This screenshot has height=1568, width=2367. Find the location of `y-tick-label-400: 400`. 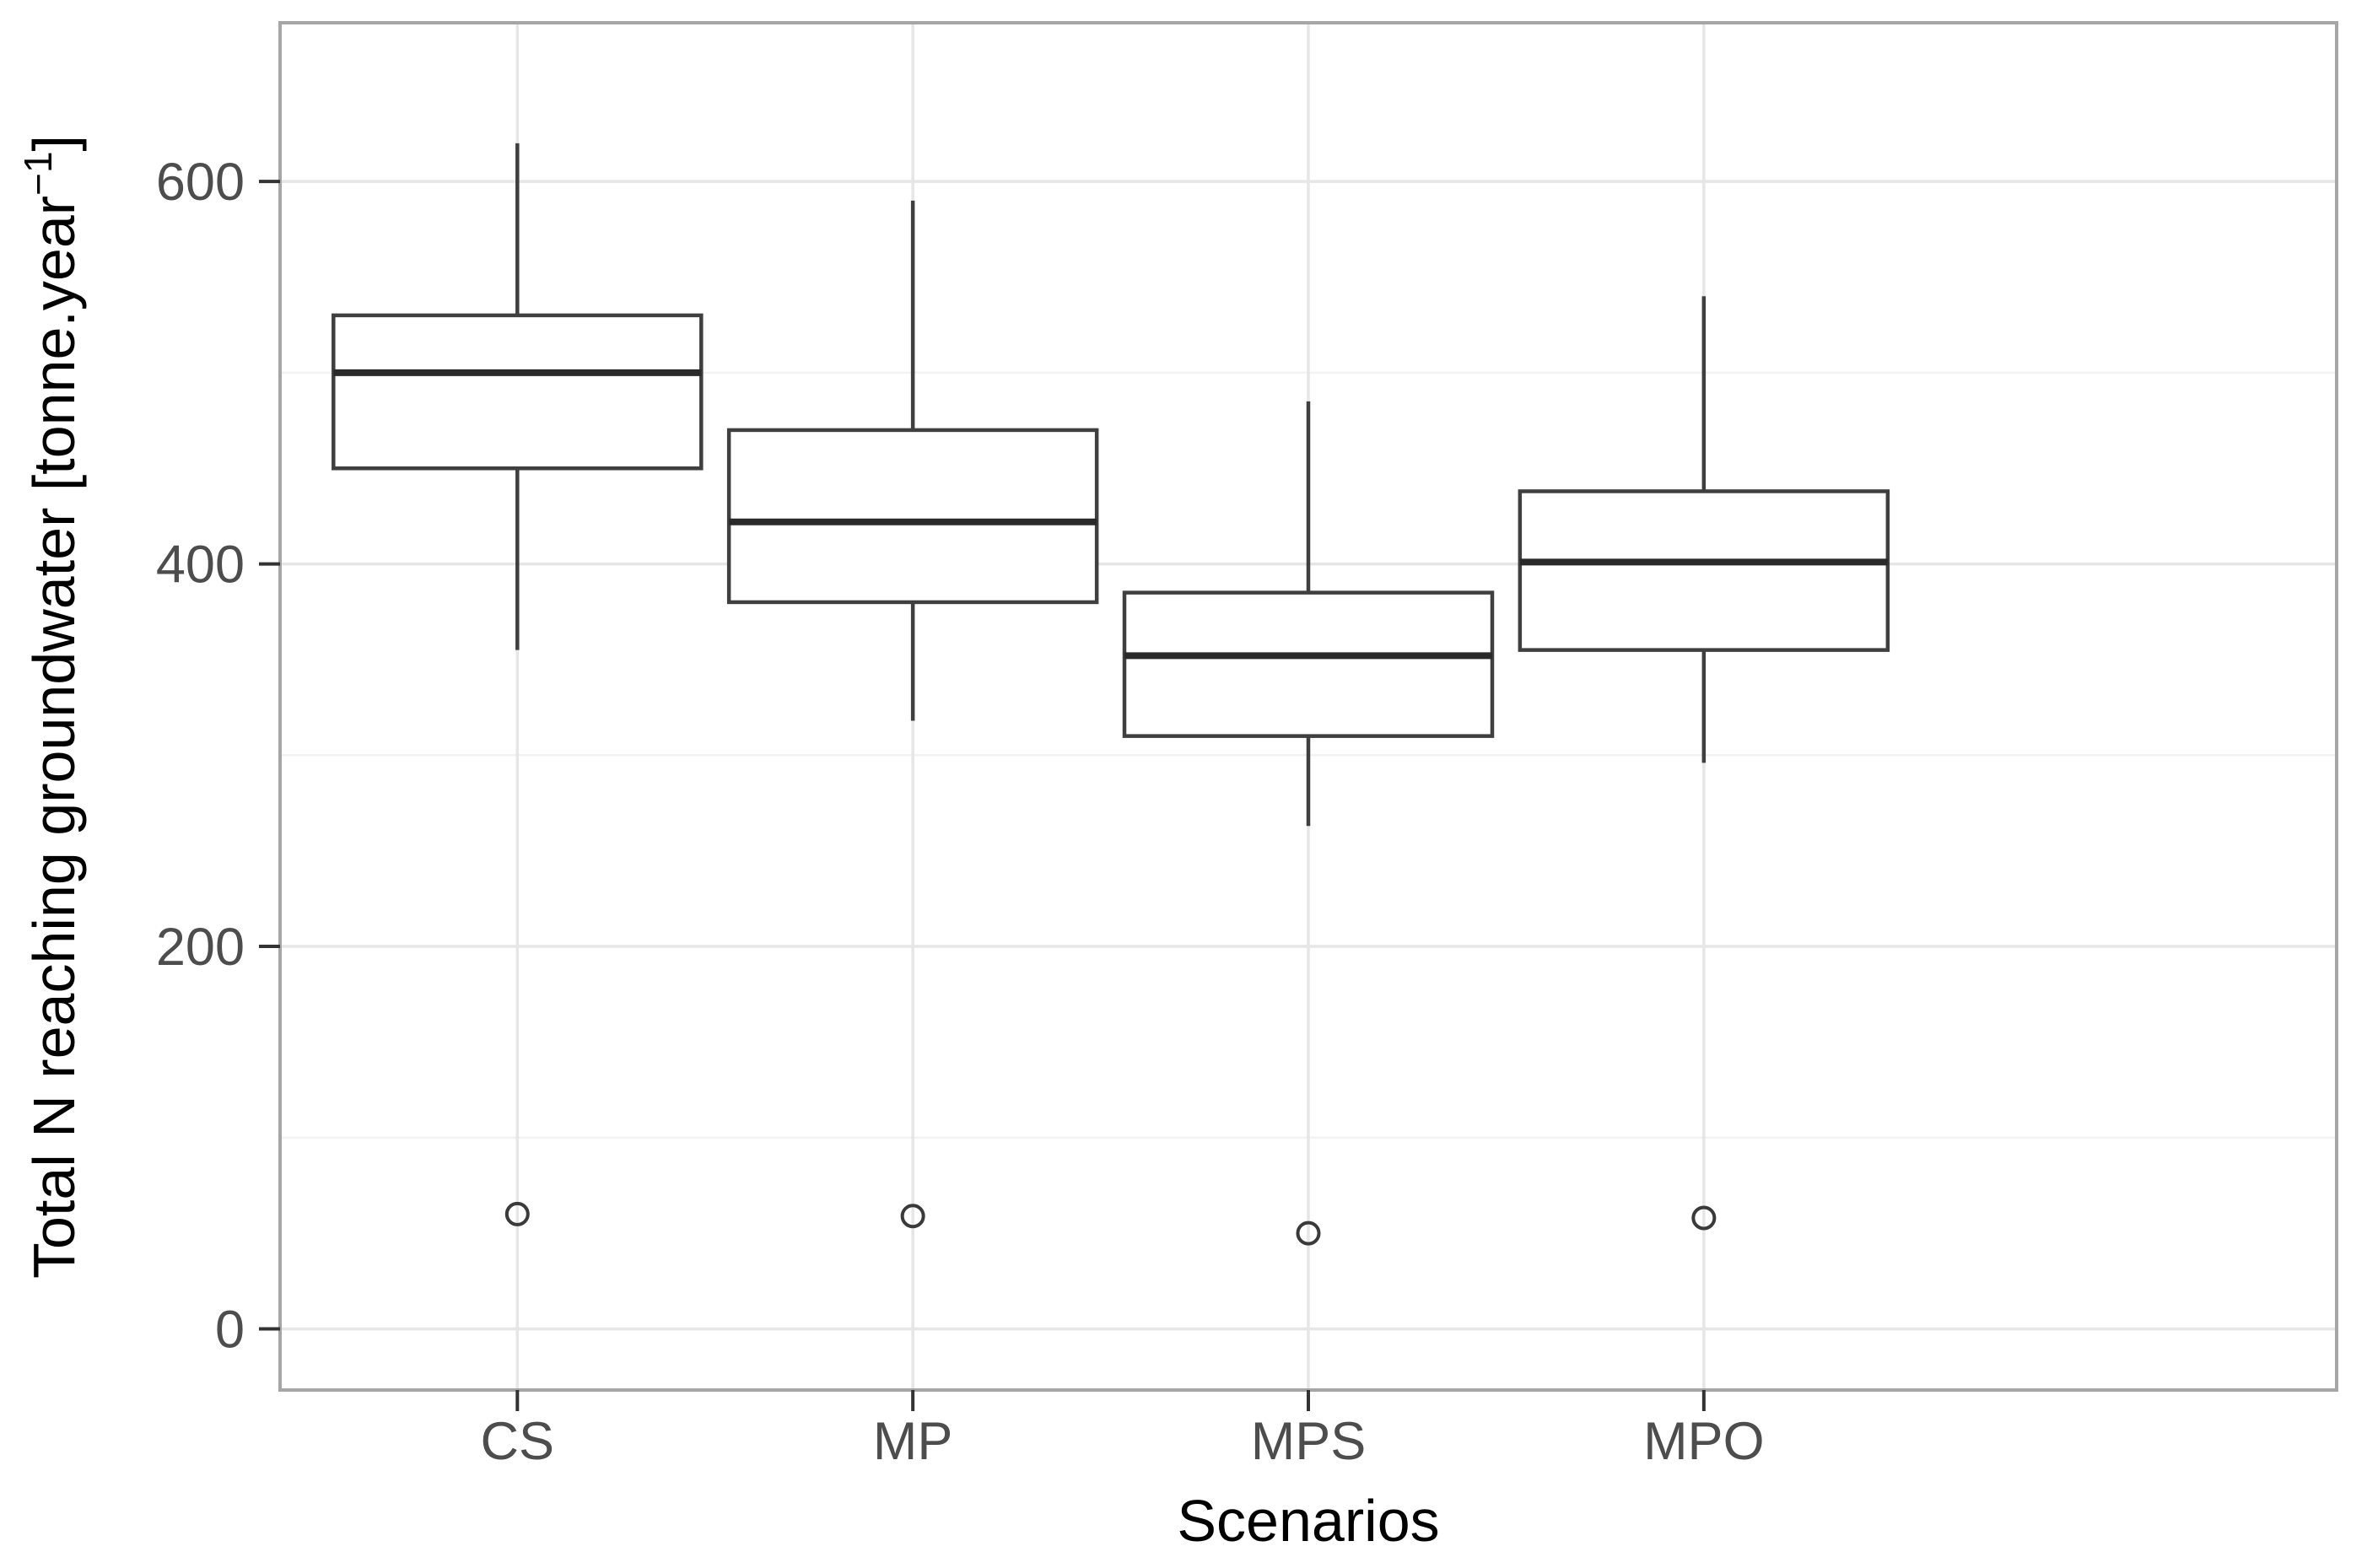

y-tick-label-400: 400 is located at coordinates (200, 565).